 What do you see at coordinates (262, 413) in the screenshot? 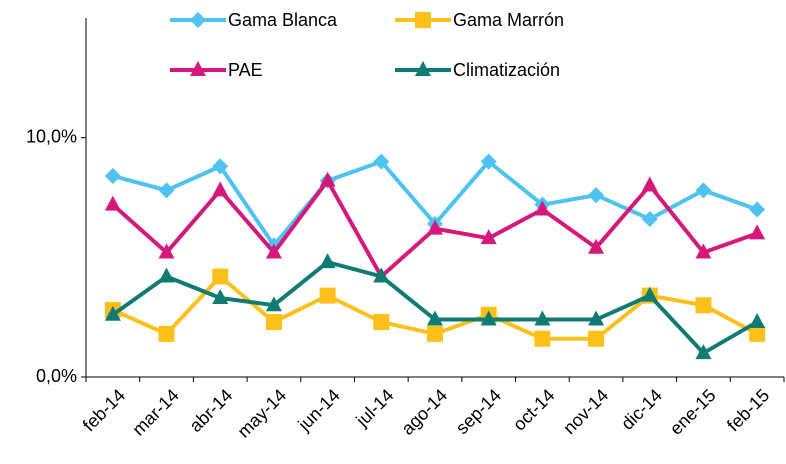
I see `x-tick-label: may-14` at bounding box center [262, 413].